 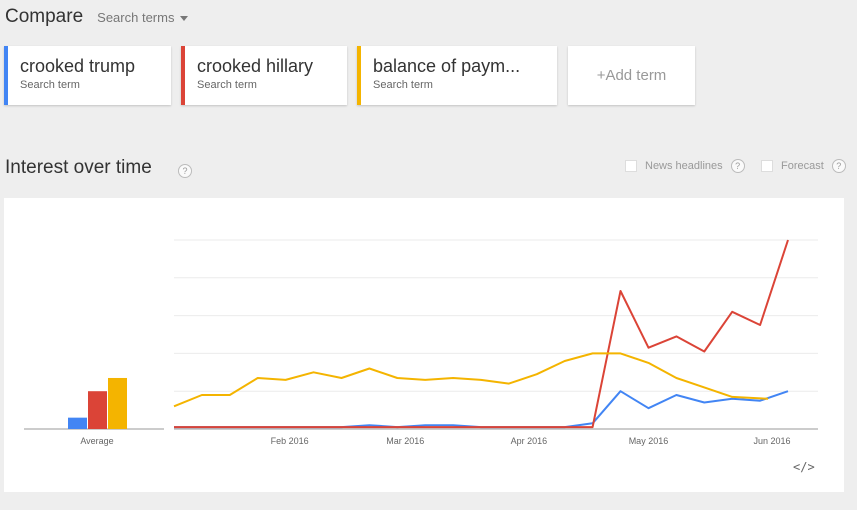 What do you see at coordinates (96, 441) in the screenshot?
I see `average-label: Average` at bounding box center [96, 441].